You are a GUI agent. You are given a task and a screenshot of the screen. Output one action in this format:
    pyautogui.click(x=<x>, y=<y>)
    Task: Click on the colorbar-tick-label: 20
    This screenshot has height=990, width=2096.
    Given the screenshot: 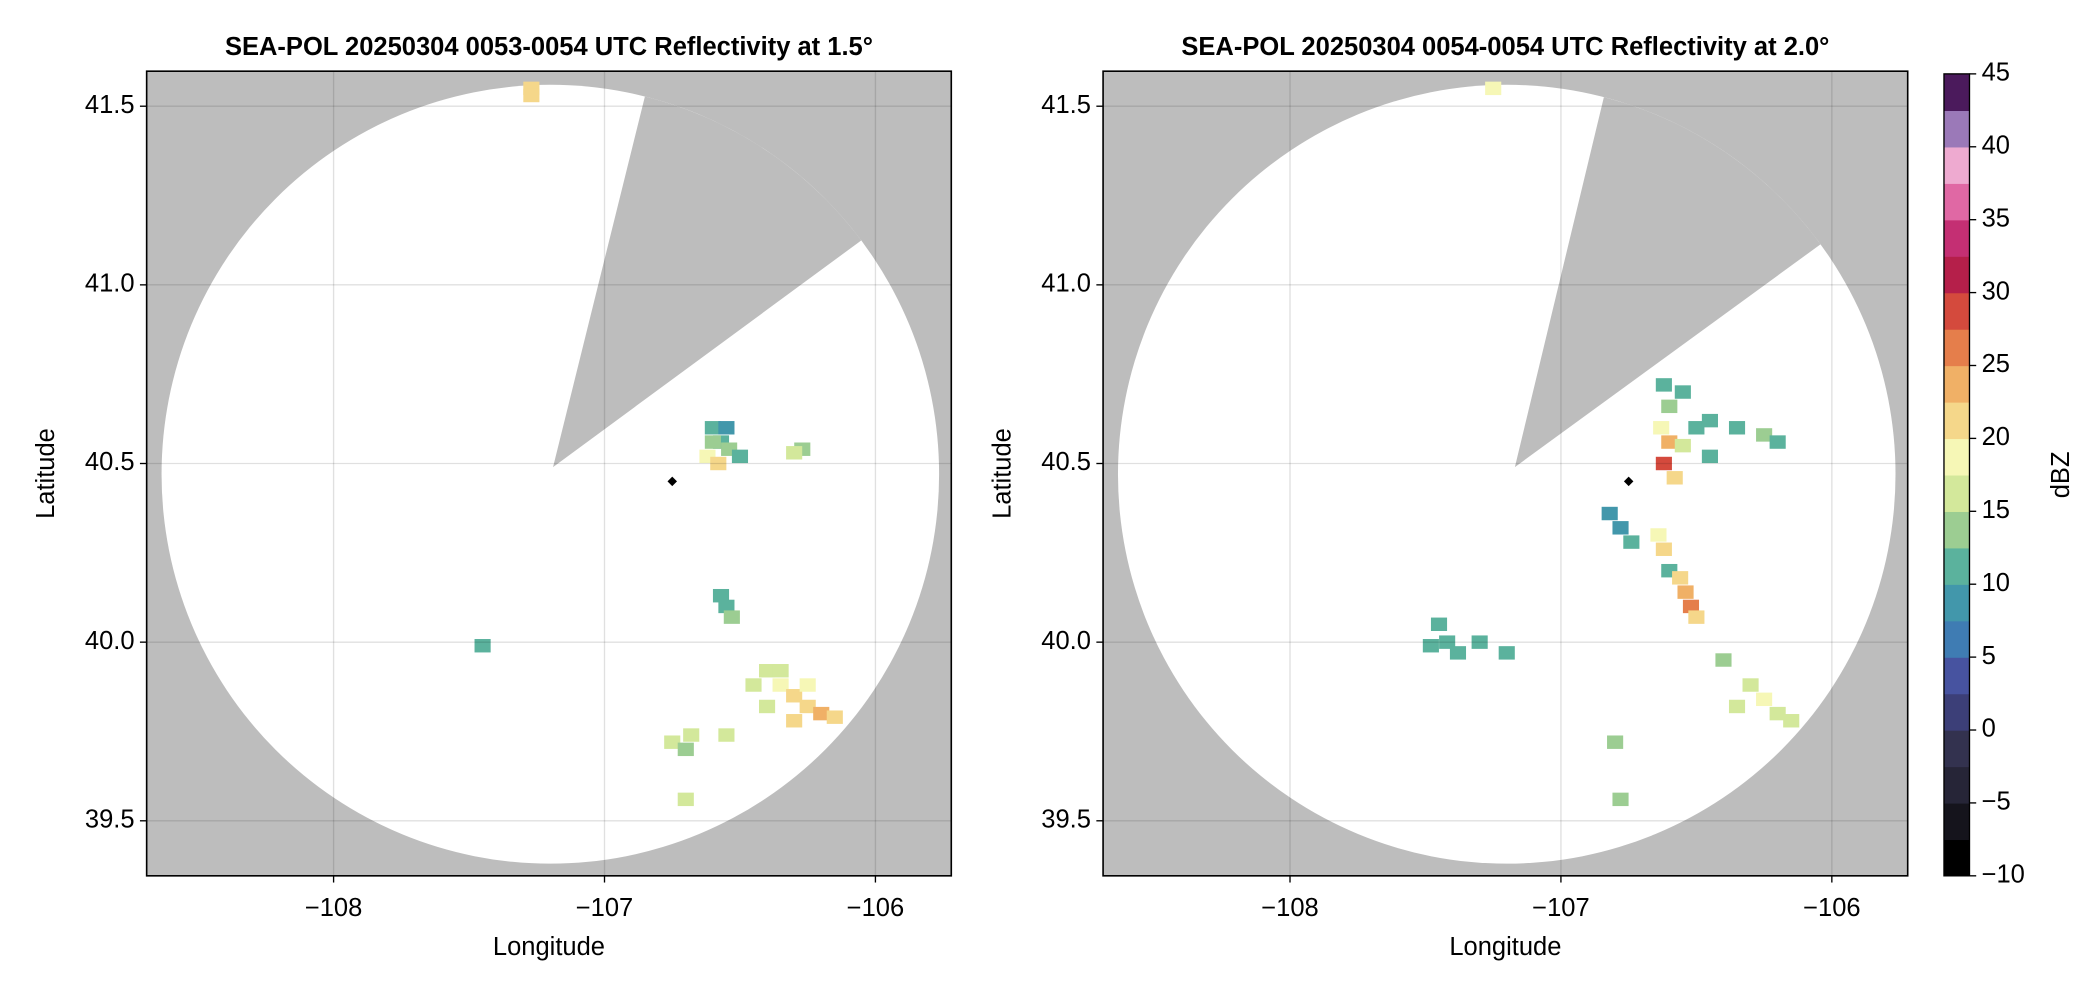 What is the action you would take?
    pyautogui.click(x=1996, y=437)
    